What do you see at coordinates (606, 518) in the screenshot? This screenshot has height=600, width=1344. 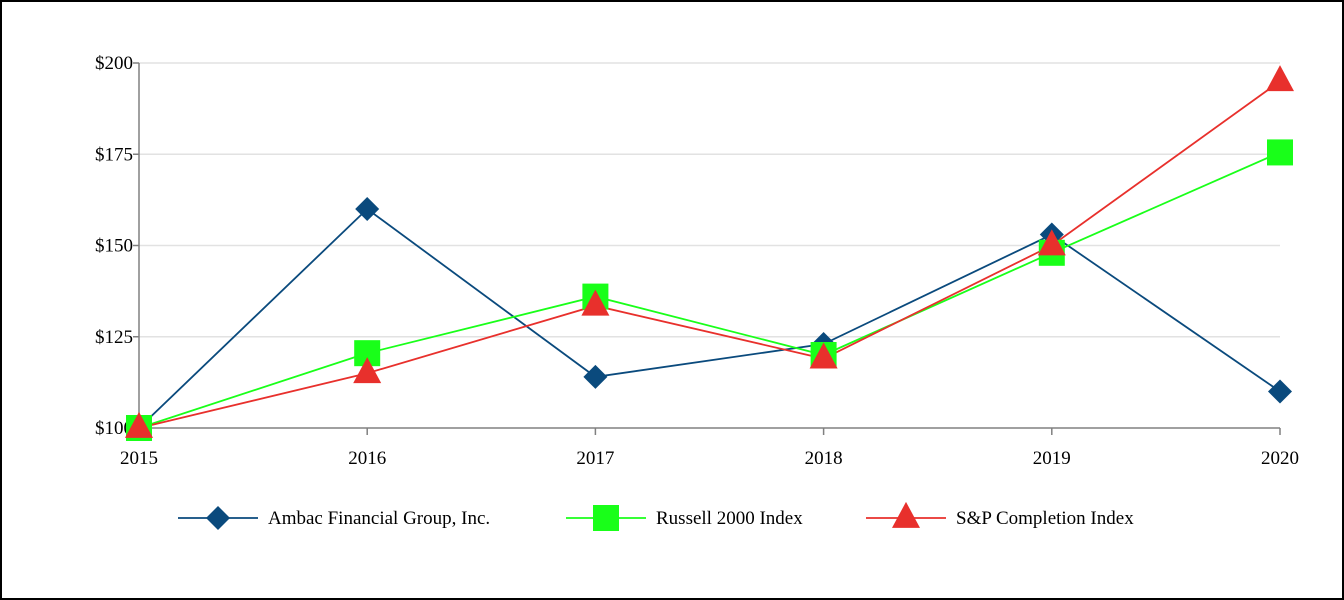 I see `legend-marker-square` at bounding box center [606, 518].